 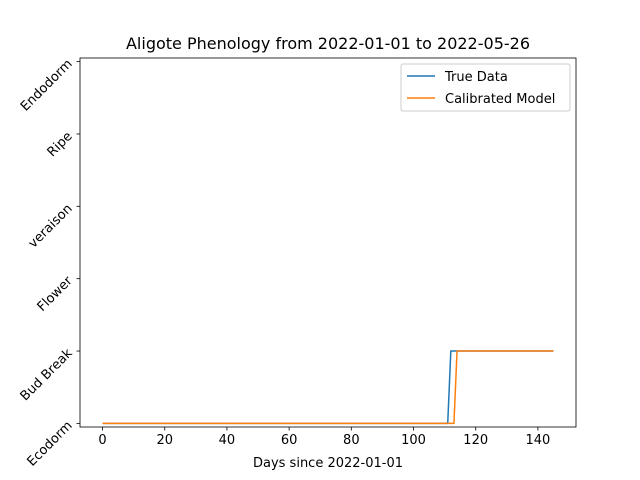 I want to click on x-tick-label: 40, so click(x=227, y=440).